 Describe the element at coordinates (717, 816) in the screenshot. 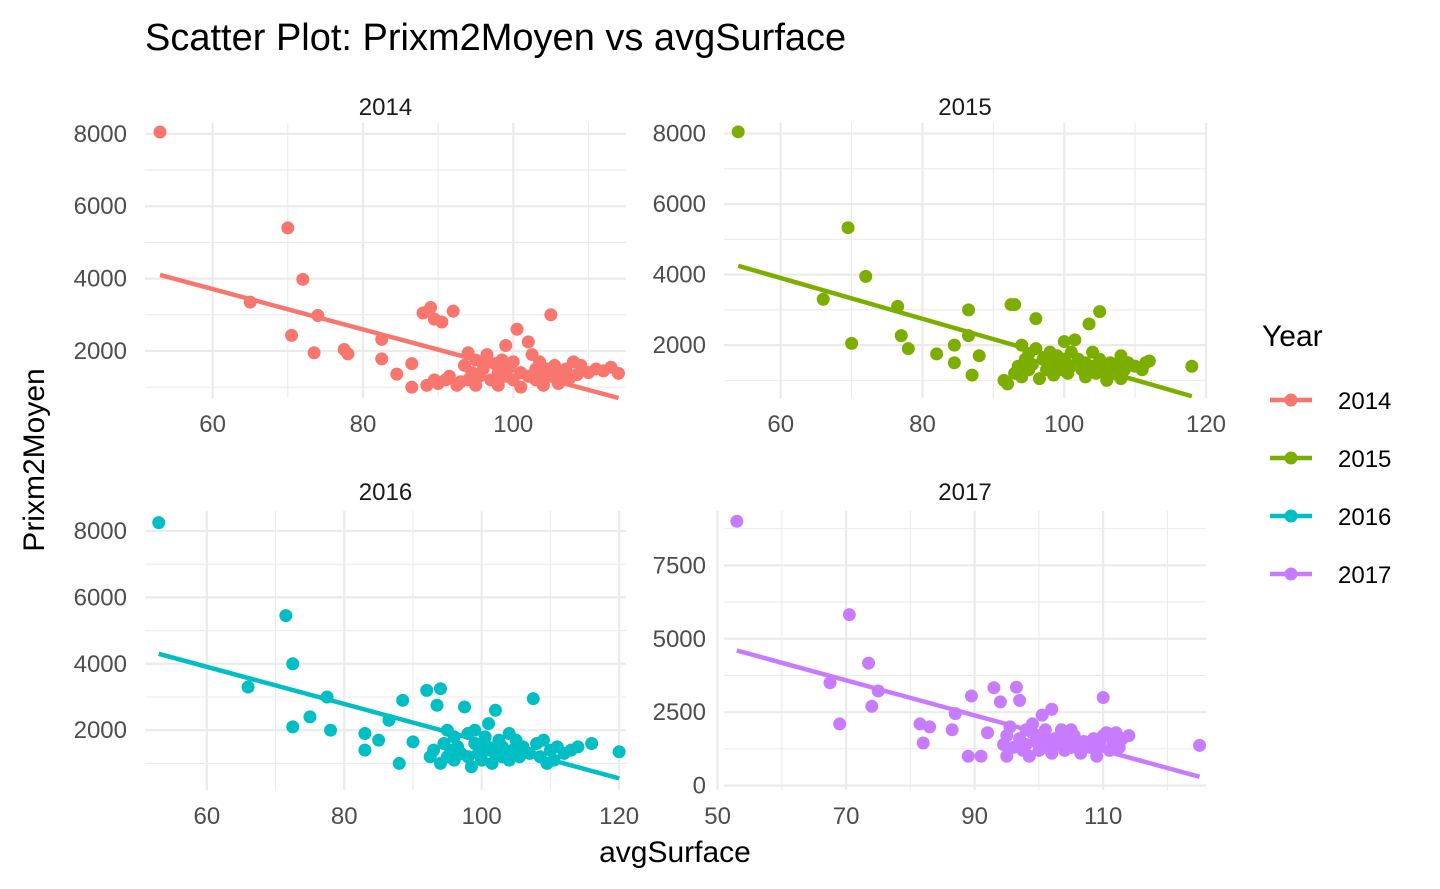

I see `x-tick-label: 50` at that location.